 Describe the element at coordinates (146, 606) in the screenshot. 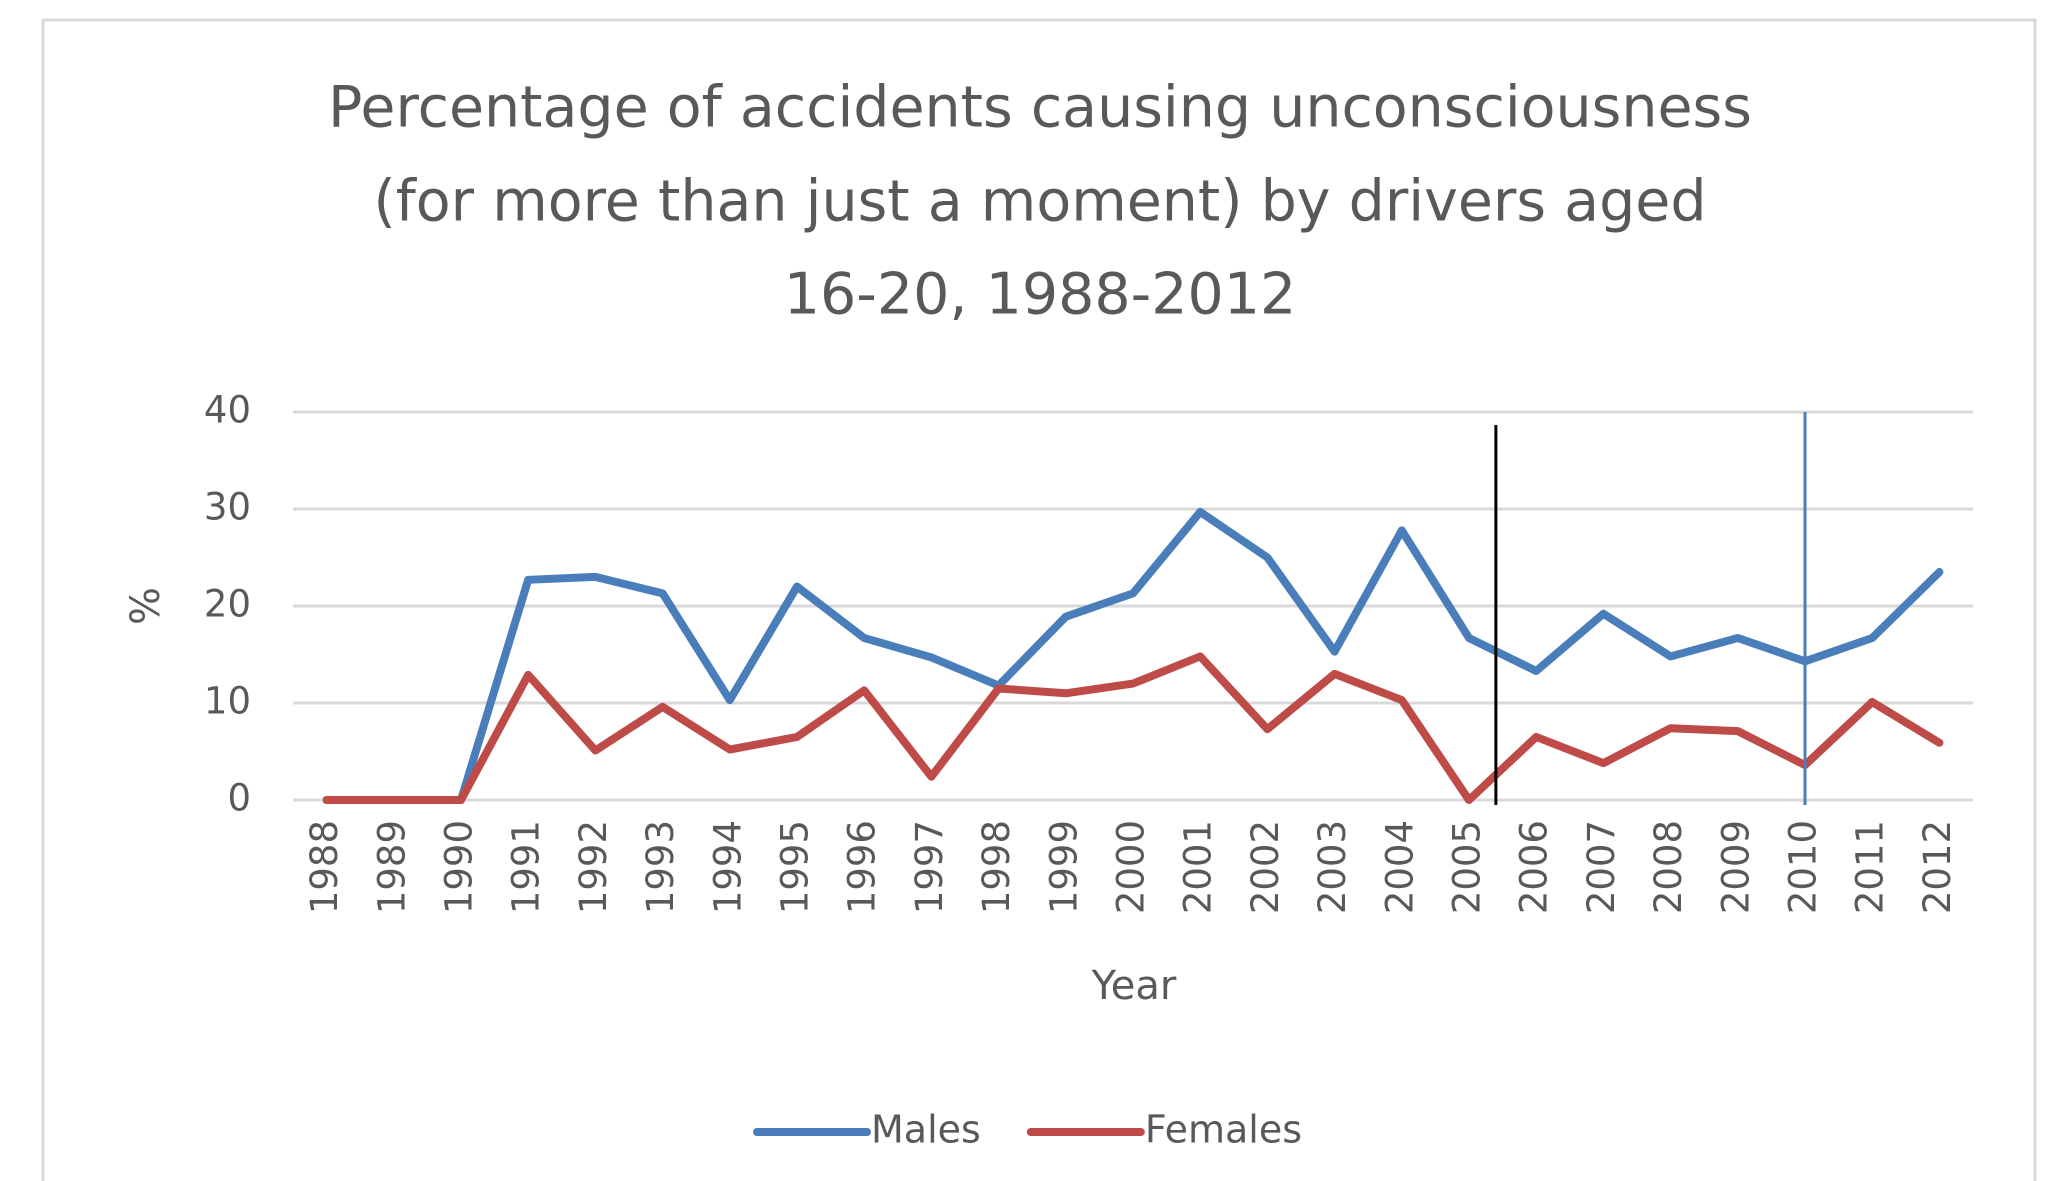

I see `y-axis-label: %` at that location.